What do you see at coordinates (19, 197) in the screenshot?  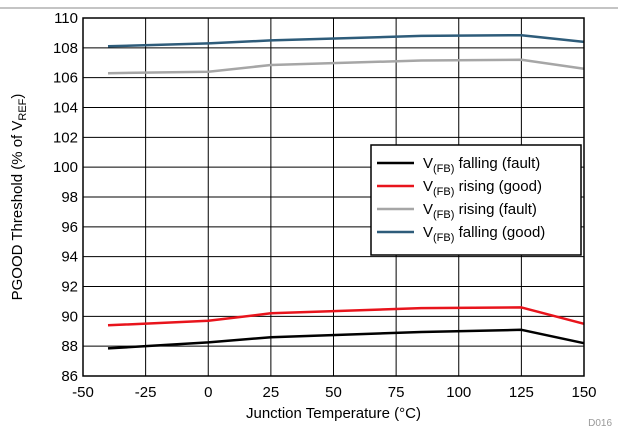 I see `y-axis-label: PGOOD Threshold (% of VREF)` at bounding box center [19, 197].